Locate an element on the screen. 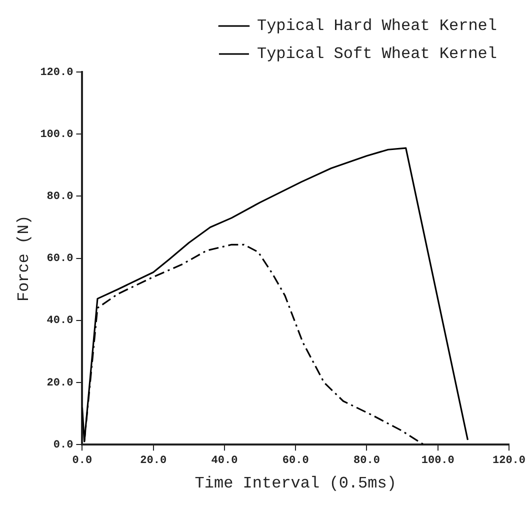 The image size is (529, 507). x-tick-label: 60.0 is located at coordinates (295, 460).